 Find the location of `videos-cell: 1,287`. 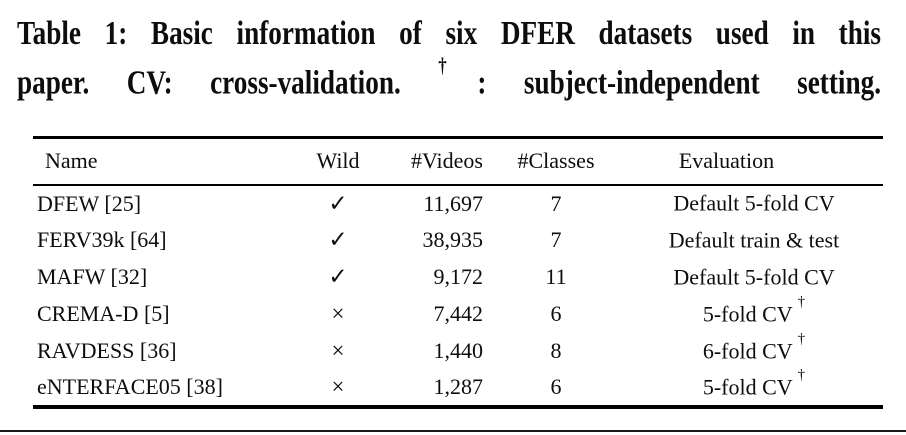

videos-cell: 1,287 is located at coordinates (458, 386).